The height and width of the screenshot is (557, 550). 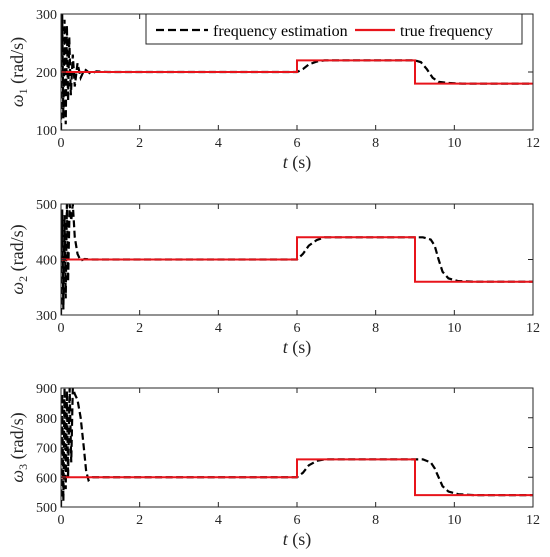 I want to click on legend-label-estimation: frequency estimation, so click(x=280, y=31).